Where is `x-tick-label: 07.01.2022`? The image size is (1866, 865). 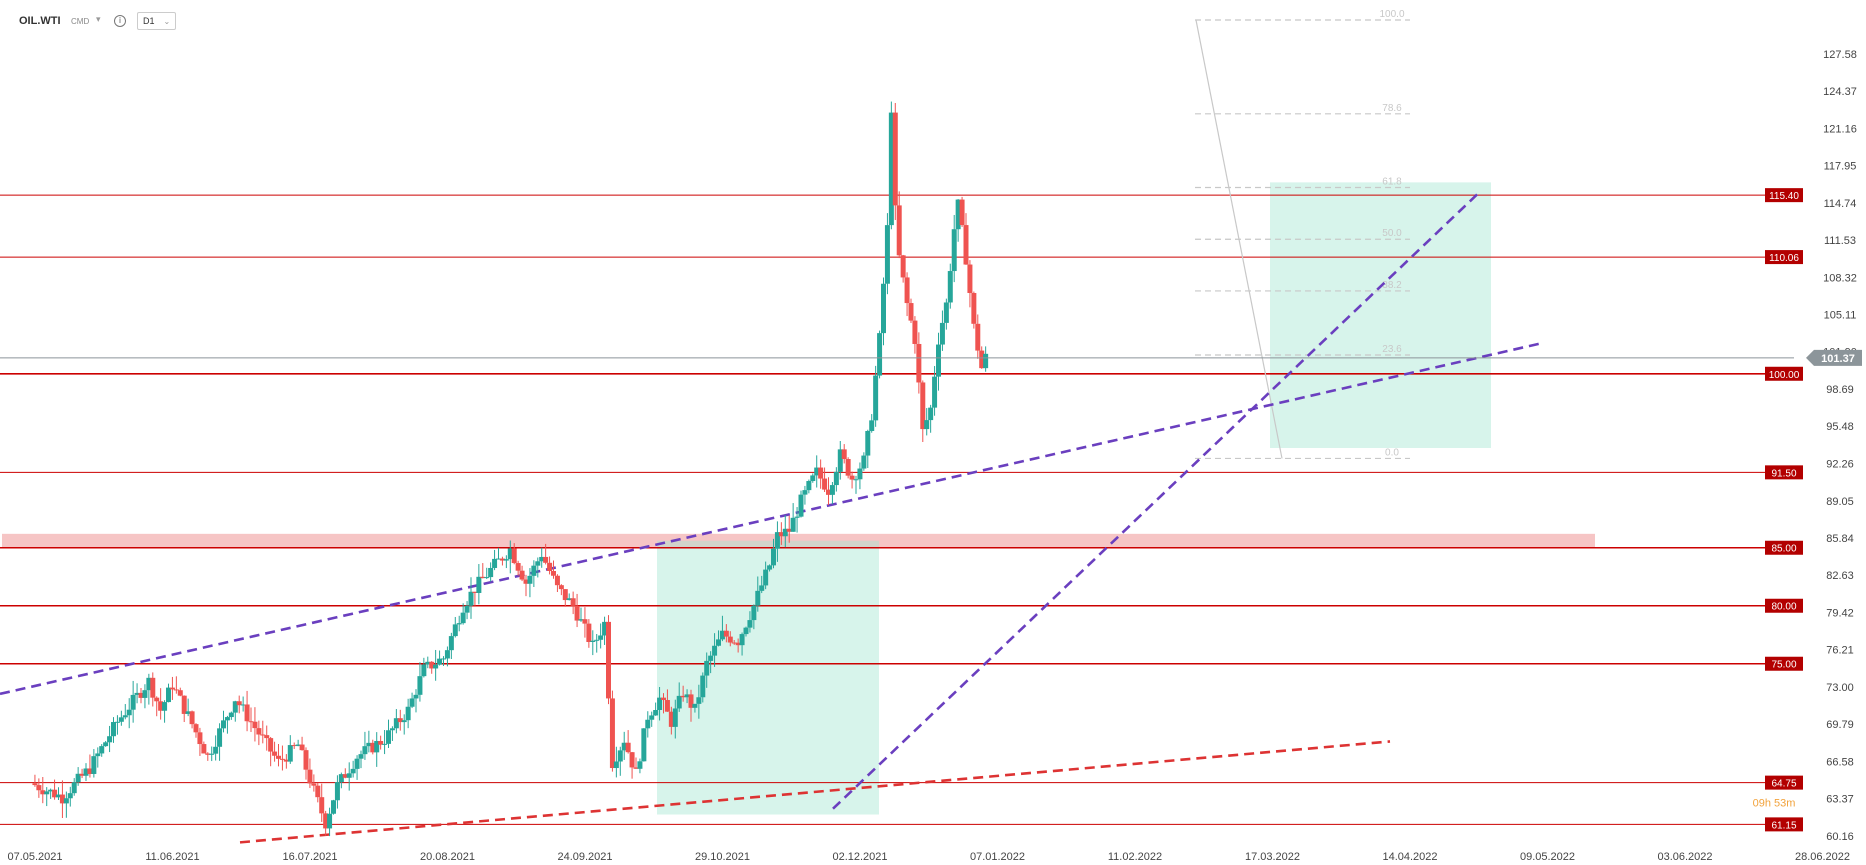
x-tick-label: 07.01.2022 is located at coordinates (997, 857).